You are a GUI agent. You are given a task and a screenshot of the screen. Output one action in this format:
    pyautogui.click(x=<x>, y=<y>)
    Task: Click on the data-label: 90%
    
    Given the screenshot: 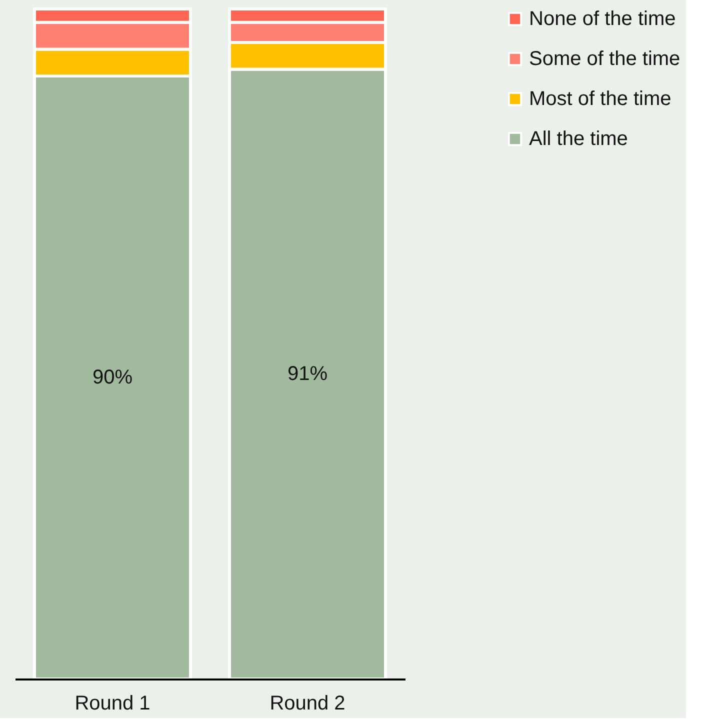 What is the action you would take?
    pyautogui.click(x=112, y=377)
    